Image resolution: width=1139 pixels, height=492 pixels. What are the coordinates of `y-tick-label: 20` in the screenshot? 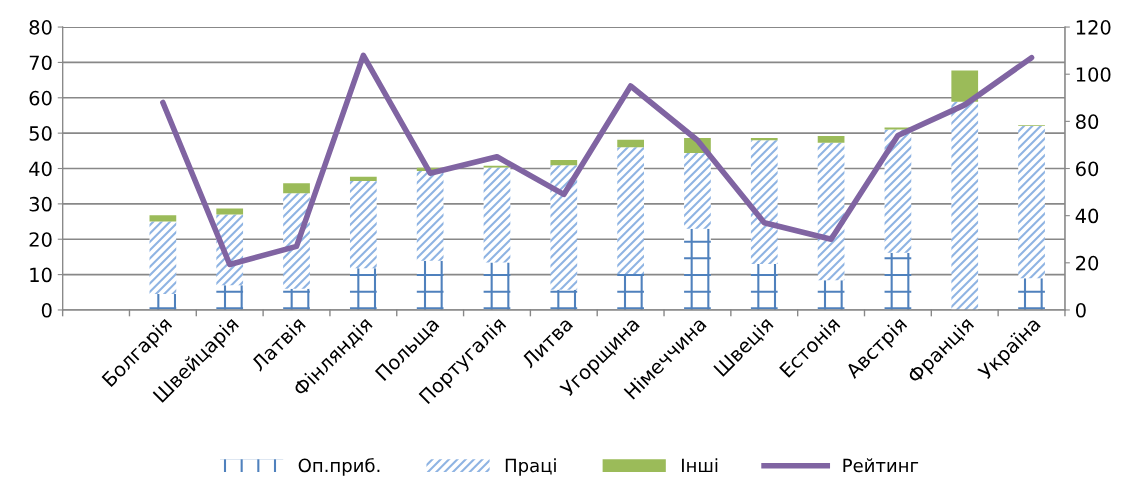 It's located at (40, 239).